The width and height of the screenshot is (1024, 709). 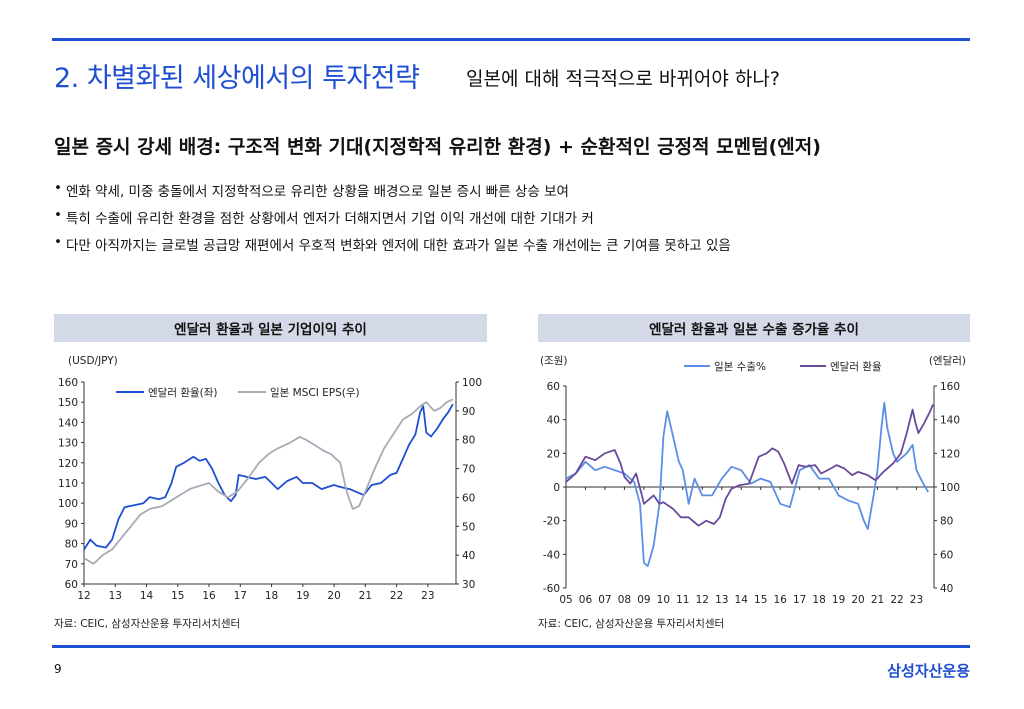 I want to click on y-tick-label-left: 100, so click(x=68, y=504).